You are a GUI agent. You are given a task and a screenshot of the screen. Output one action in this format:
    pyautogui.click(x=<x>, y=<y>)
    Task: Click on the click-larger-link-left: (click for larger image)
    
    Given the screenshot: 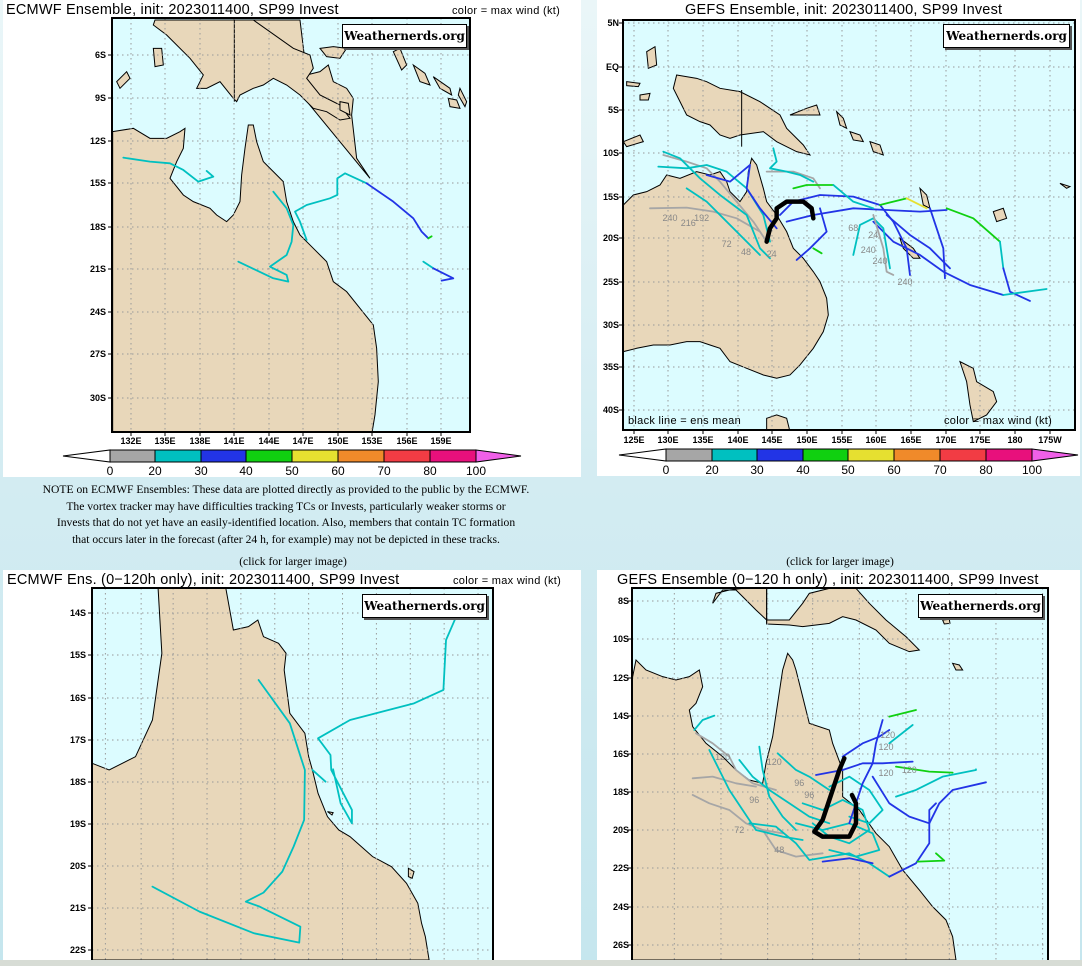 What is the action you would take?
    pyautogui.click(x=293, y=561)
    